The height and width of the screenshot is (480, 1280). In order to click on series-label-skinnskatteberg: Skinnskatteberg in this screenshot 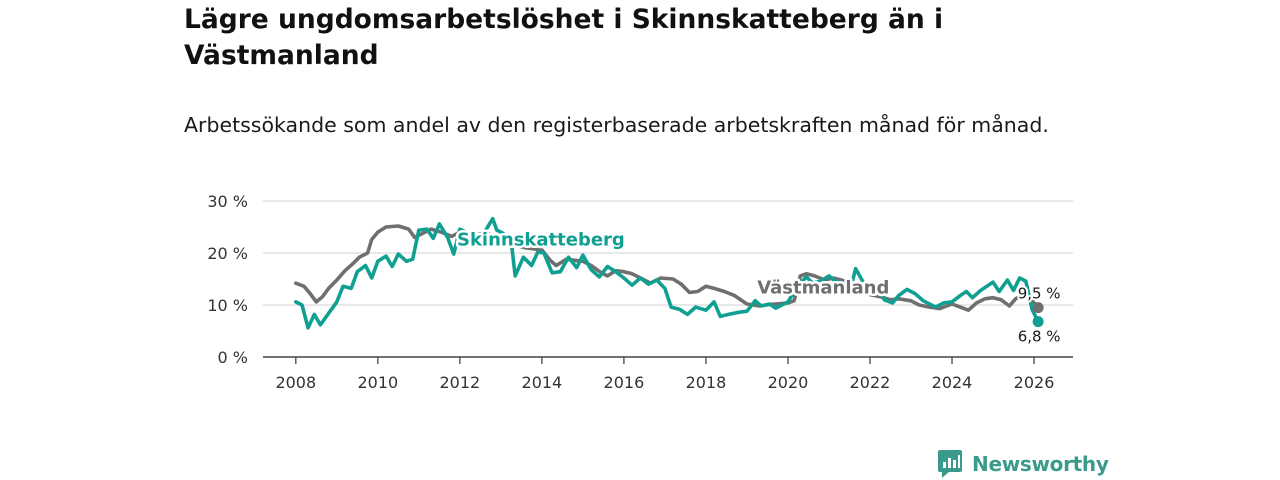, I will do `click(541, 240)`.